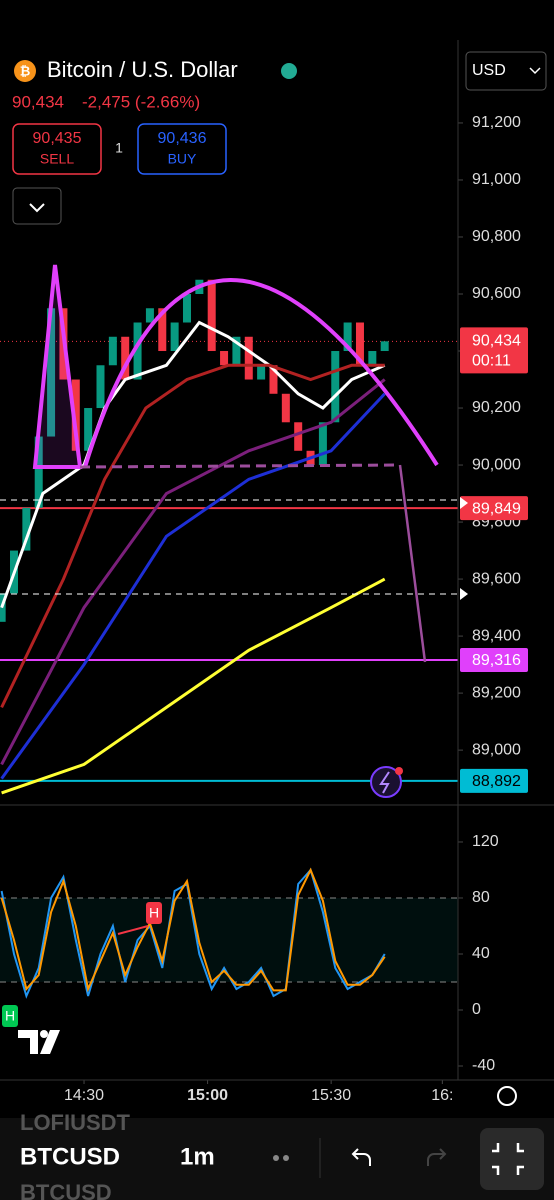 The image size is (554, 1200). I want to click on sell-label: SELL, so click(57, 159).